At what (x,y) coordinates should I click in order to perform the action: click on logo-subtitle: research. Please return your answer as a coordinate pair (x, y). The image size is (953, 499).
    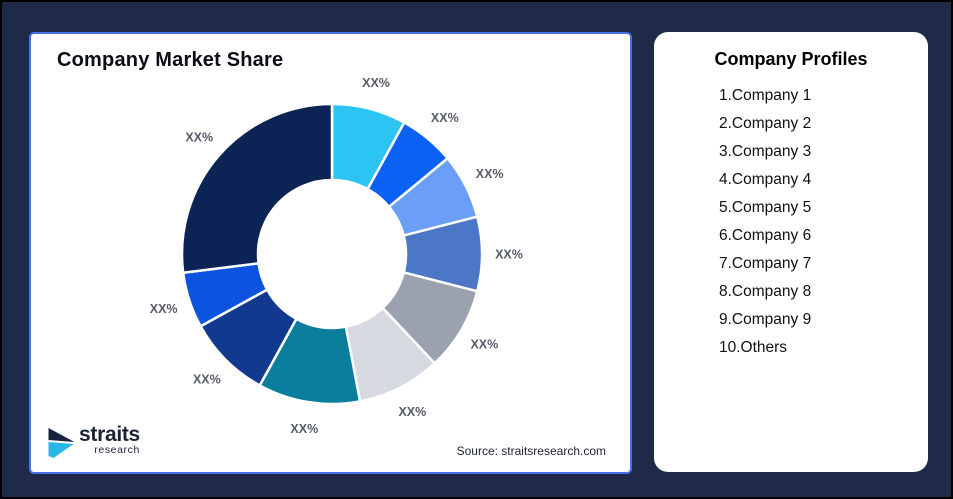
    Looking at the image, I should click on (117, 450).